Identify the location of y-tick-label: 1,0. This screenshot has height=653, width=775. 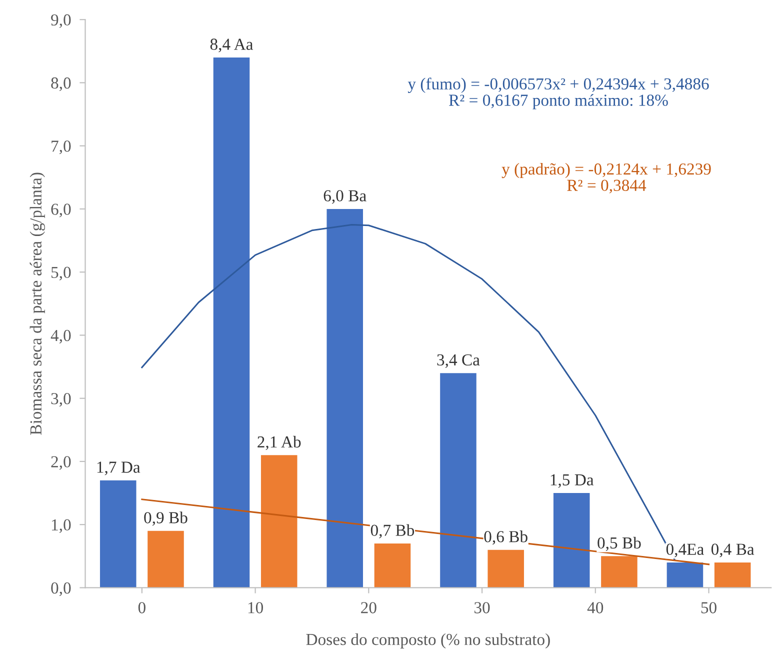
(61, 526).